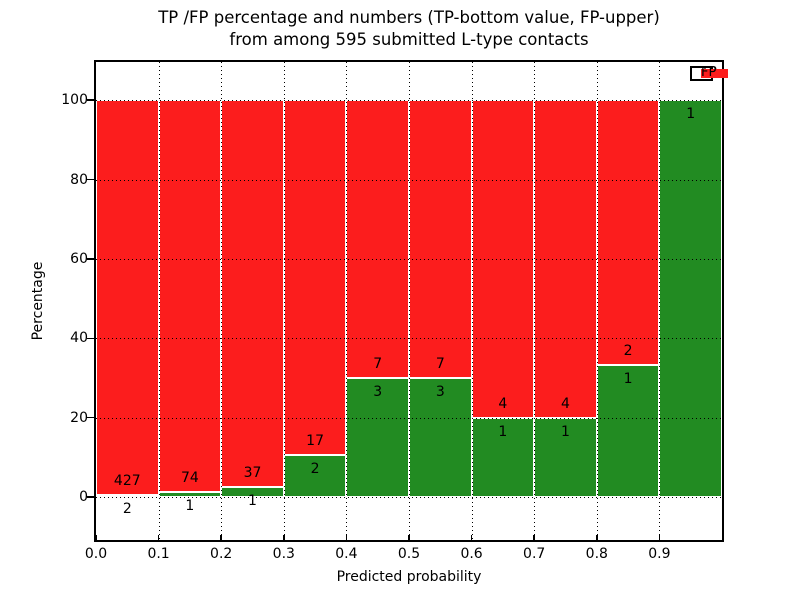 This screenshot has height=600, width=800. What do you see at coordinates (346, 554) in the screenshot?
I see `x-tick-label: 0.4` at bounding box center [346, 554].